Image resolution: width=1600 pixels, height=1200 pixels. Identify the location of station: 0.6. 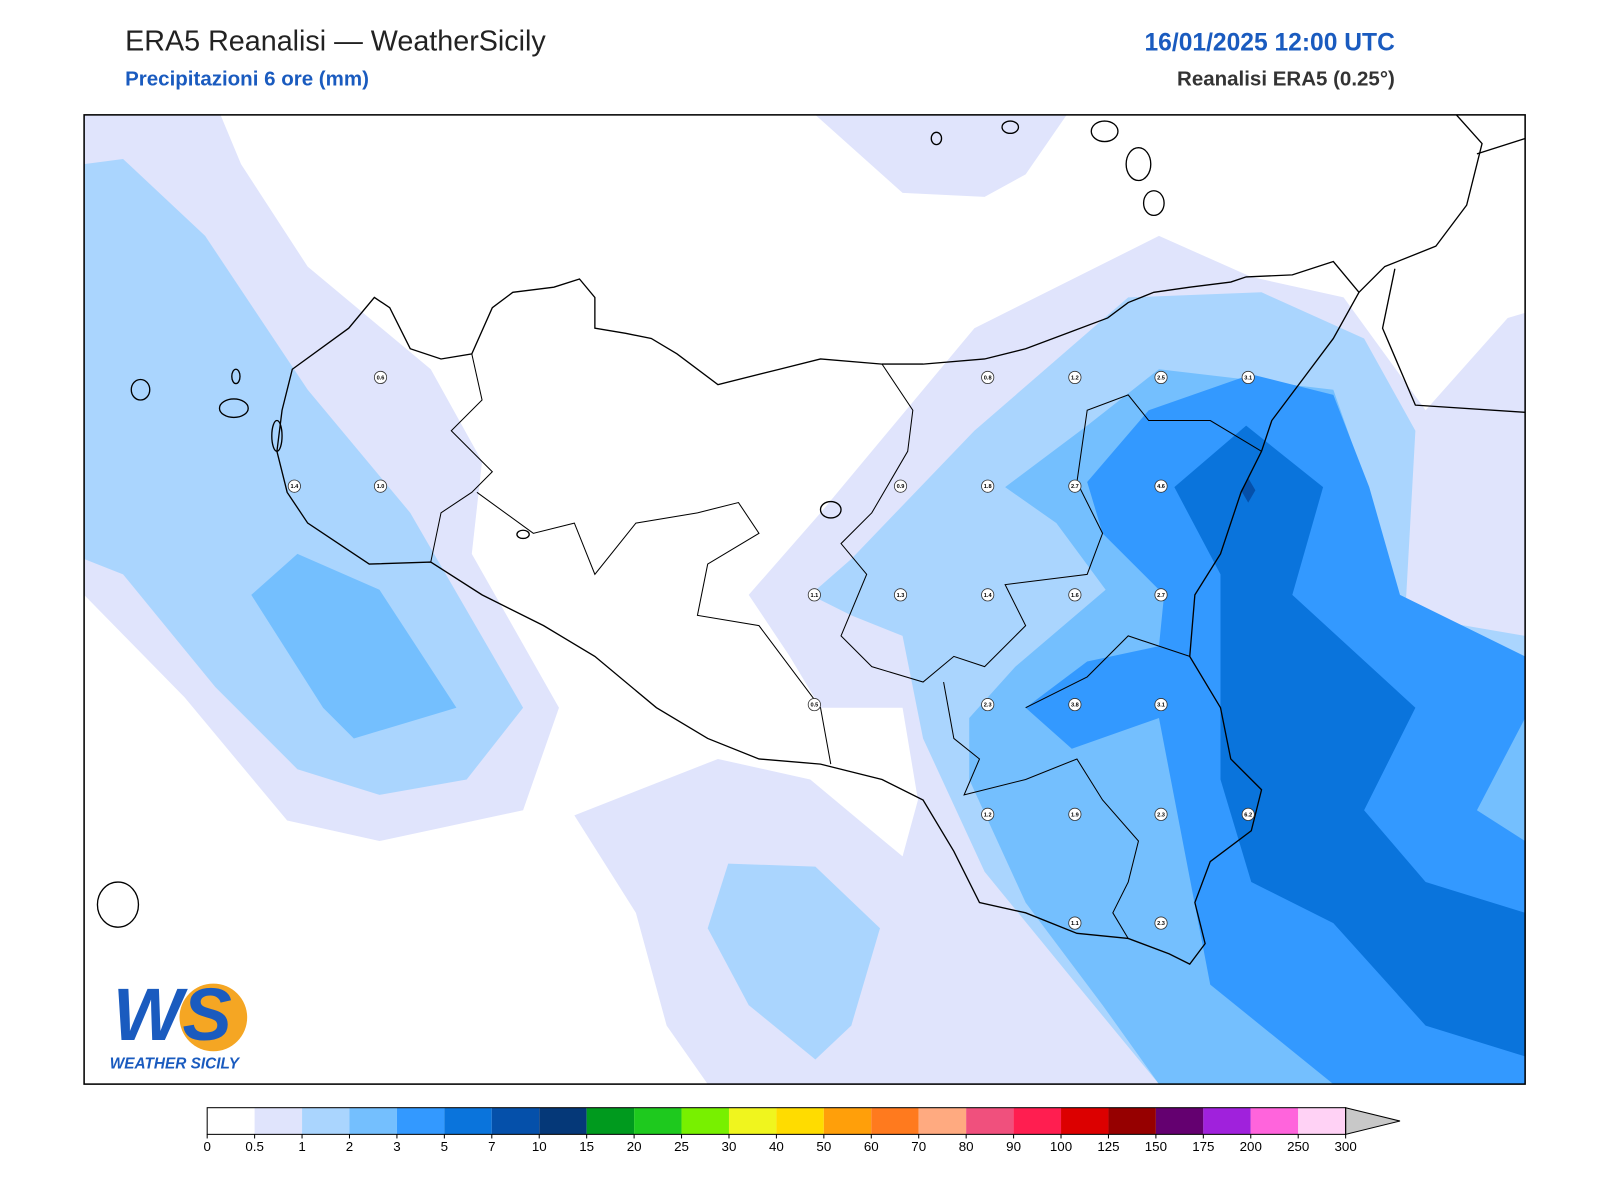
(380, 377).